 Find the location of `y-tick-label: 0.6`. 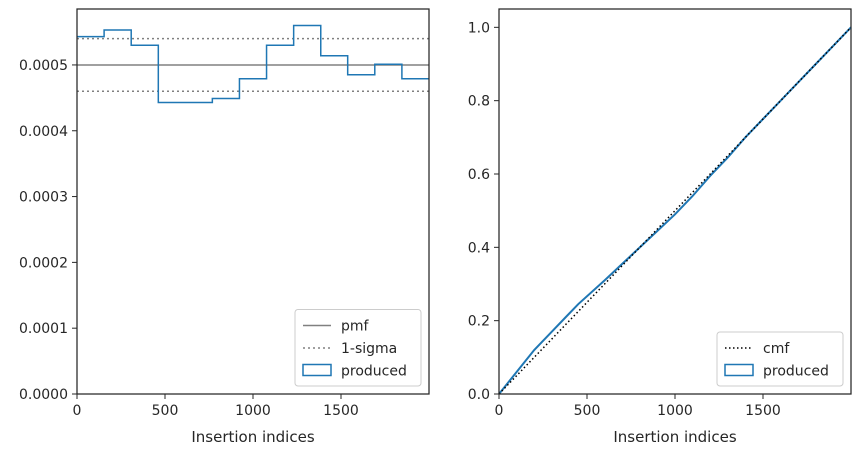

y-tick-label: 0.6 is located at coordinates (479, 175).